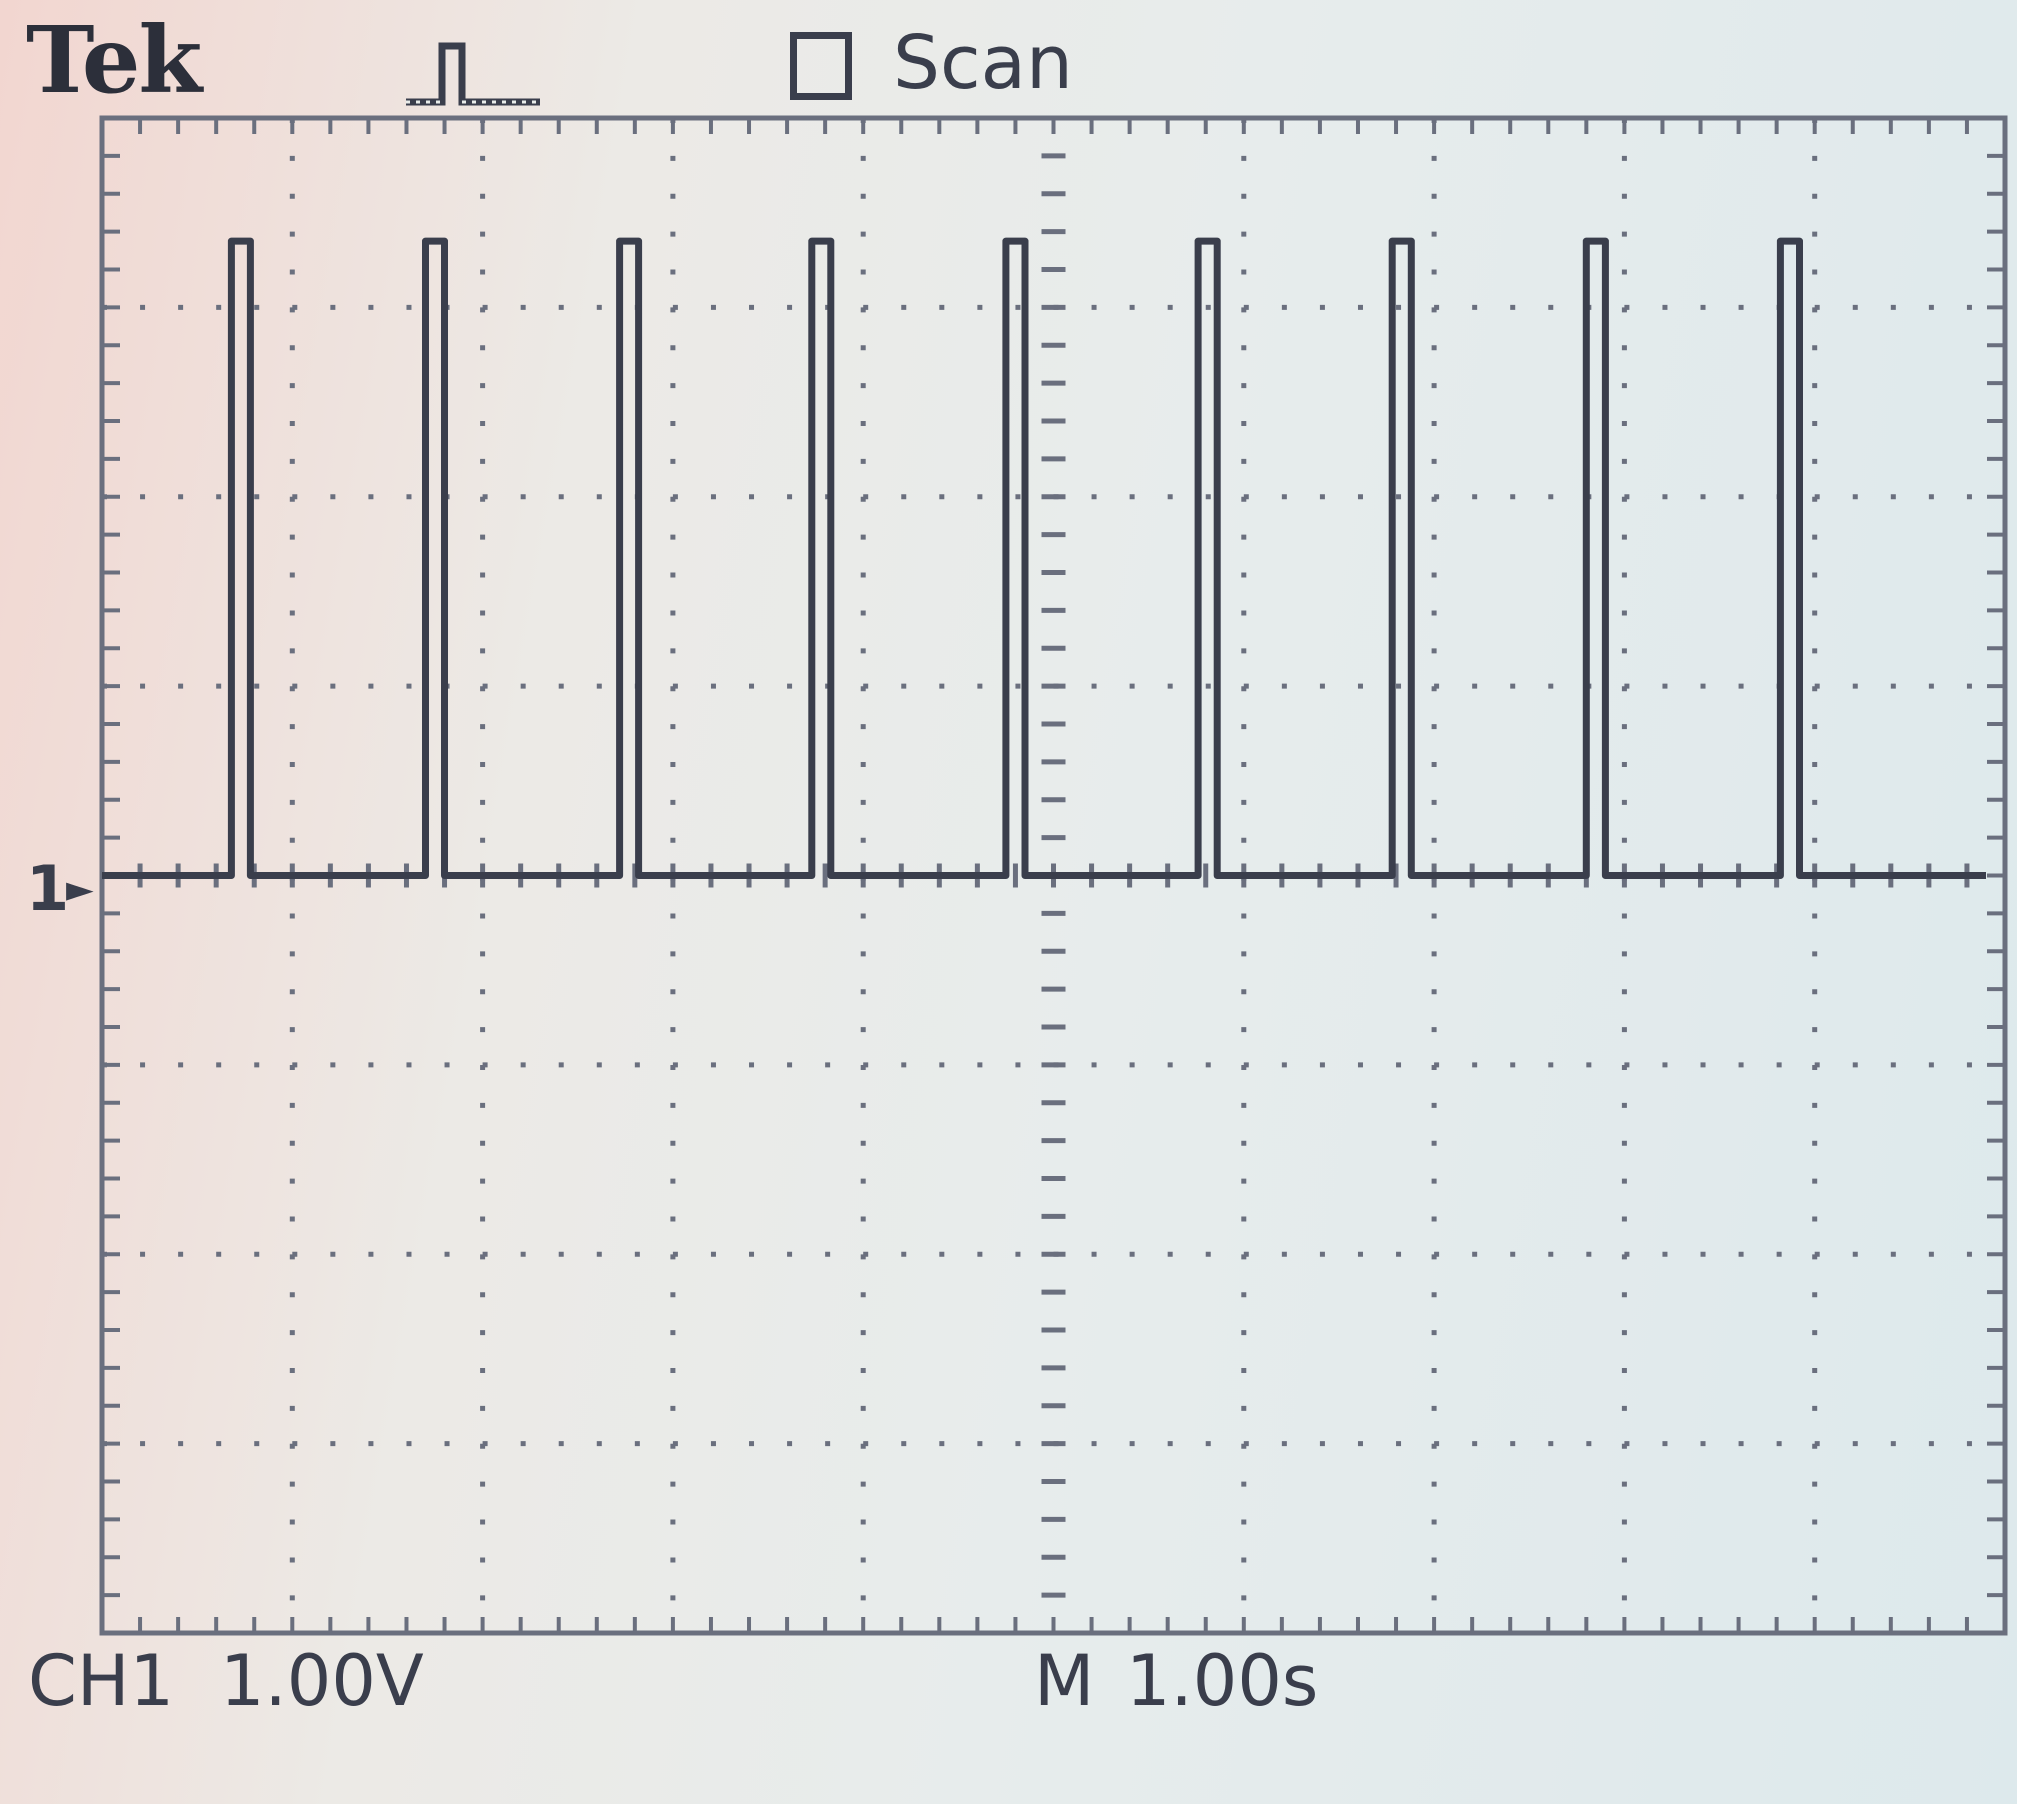  Describe the element at coordinates (821, 66) in the screenshot. I see `acquisition-indicator-box` at that location.